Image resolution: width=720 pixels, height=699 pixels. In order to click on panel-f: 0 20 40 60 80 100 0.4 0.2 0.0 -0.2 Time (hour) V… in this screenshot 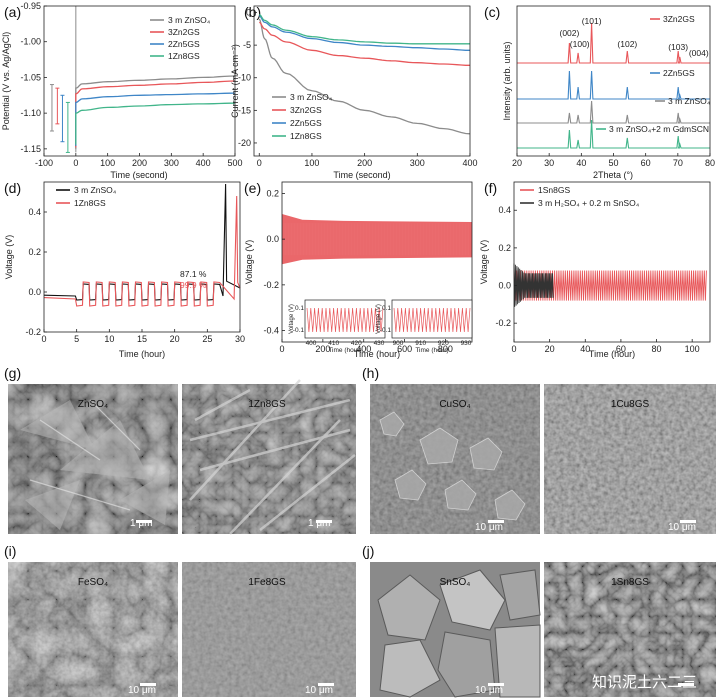, I will do `click(595, 270)`.